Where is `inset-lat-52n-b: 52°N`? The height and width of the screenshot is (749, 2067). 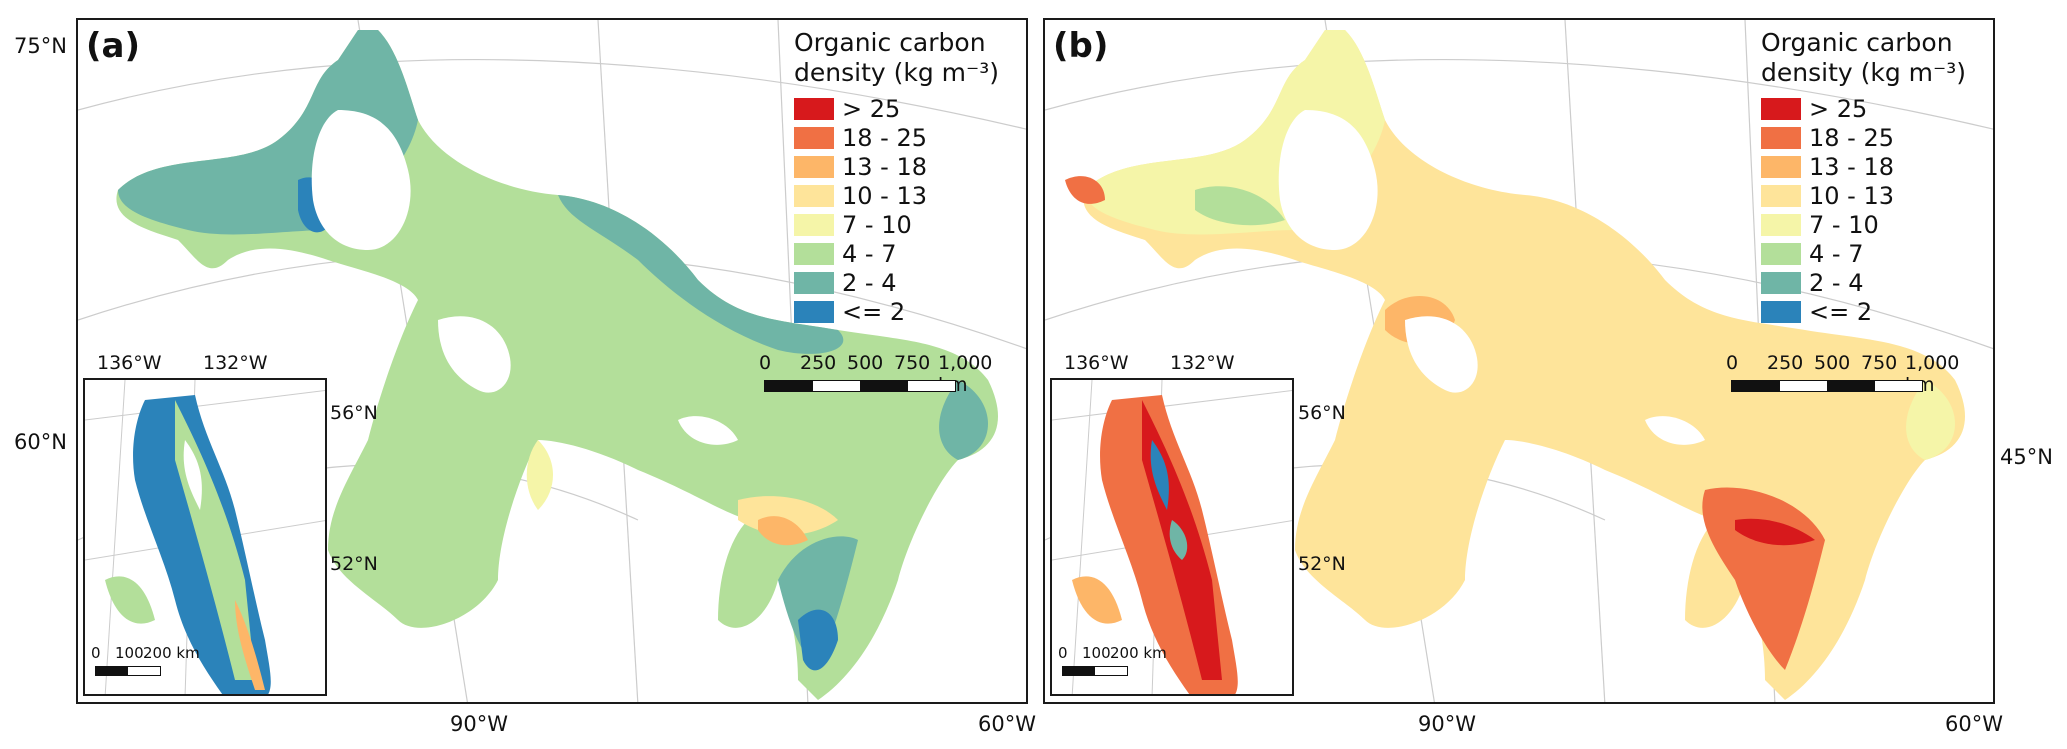
inset-lat-52n-b: 52°N is located at coordinates (1322, 564).